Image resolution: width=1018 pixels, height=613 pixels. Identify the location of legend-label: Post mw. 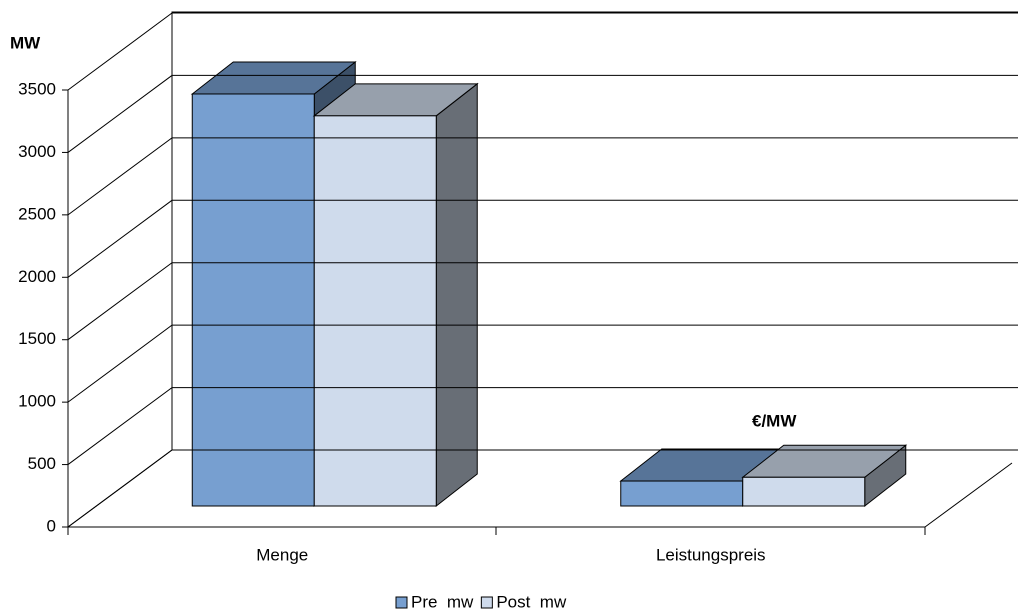
(531, 601).